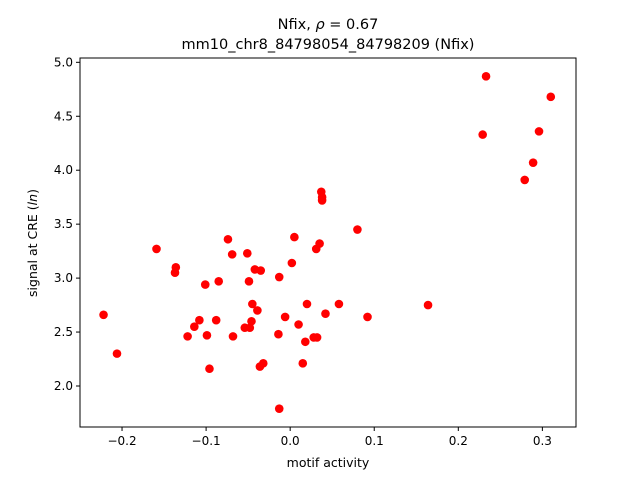 Image resolution: width=640 pixels, height=480 pixels. Describe the element at coordinates (121, 441) in the screenshot. I see `x-tick-label-0: −0.2` at that location.